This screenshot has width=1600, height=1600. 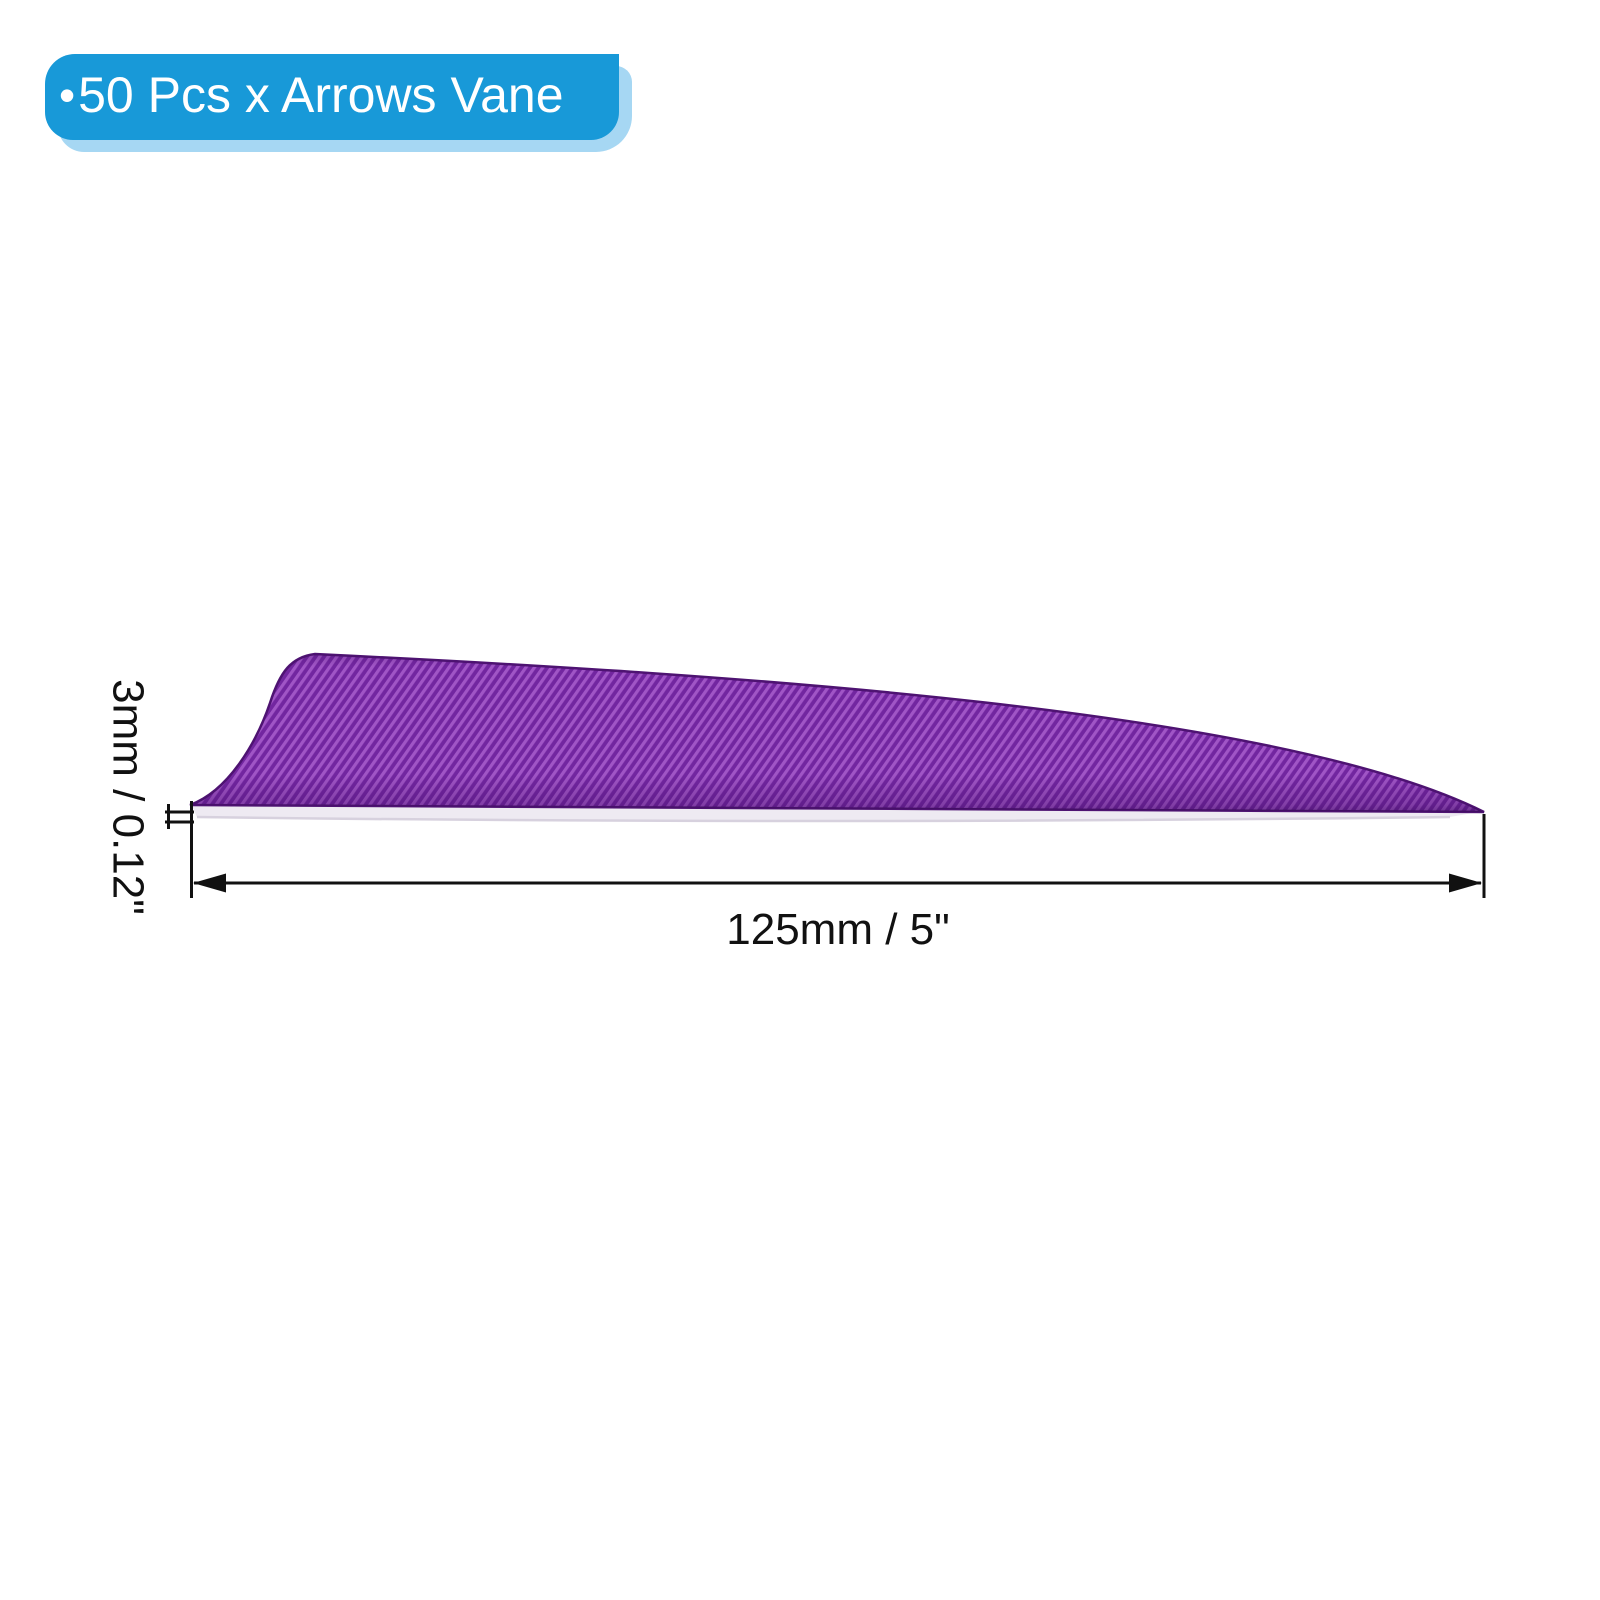 What do you see at coordinates (837, 883) in the screenshot?
I see `dimension-arrowheads` at bounding box center [837, 883].